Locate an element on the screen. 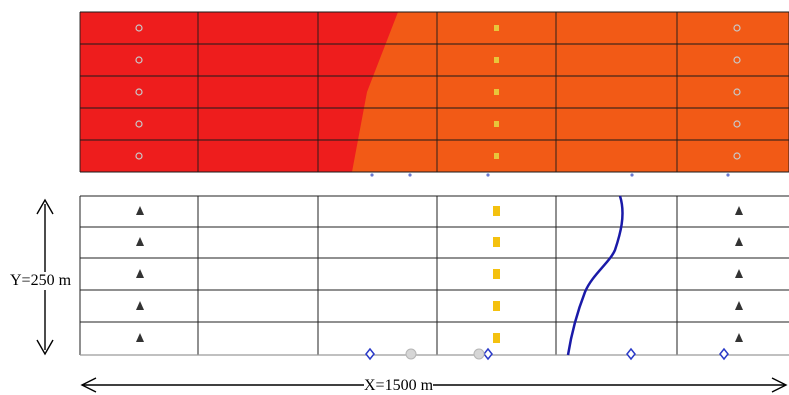  x-dimension-label: X=1500 m is located at coordinates (399, 386).